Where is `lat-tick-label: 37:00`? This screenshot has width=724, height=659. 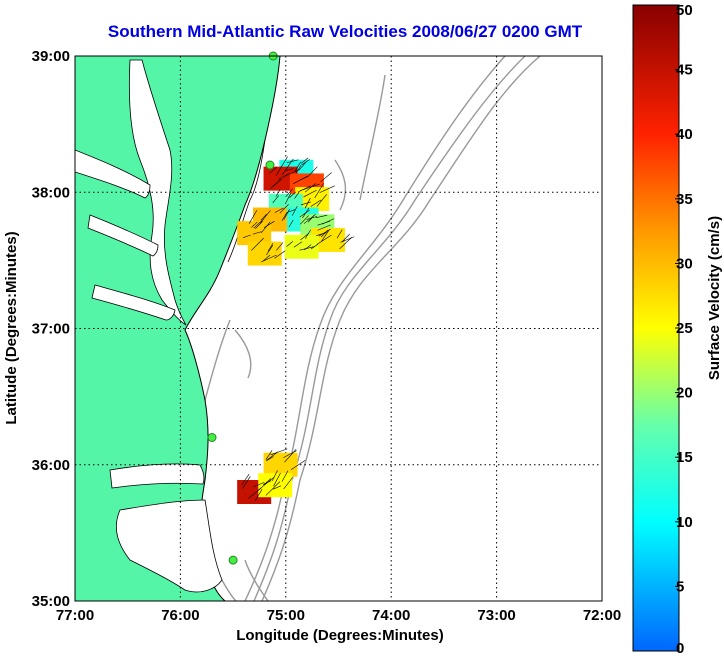 lat-tick-label: 37:00 is located at coordinates (51, 329).